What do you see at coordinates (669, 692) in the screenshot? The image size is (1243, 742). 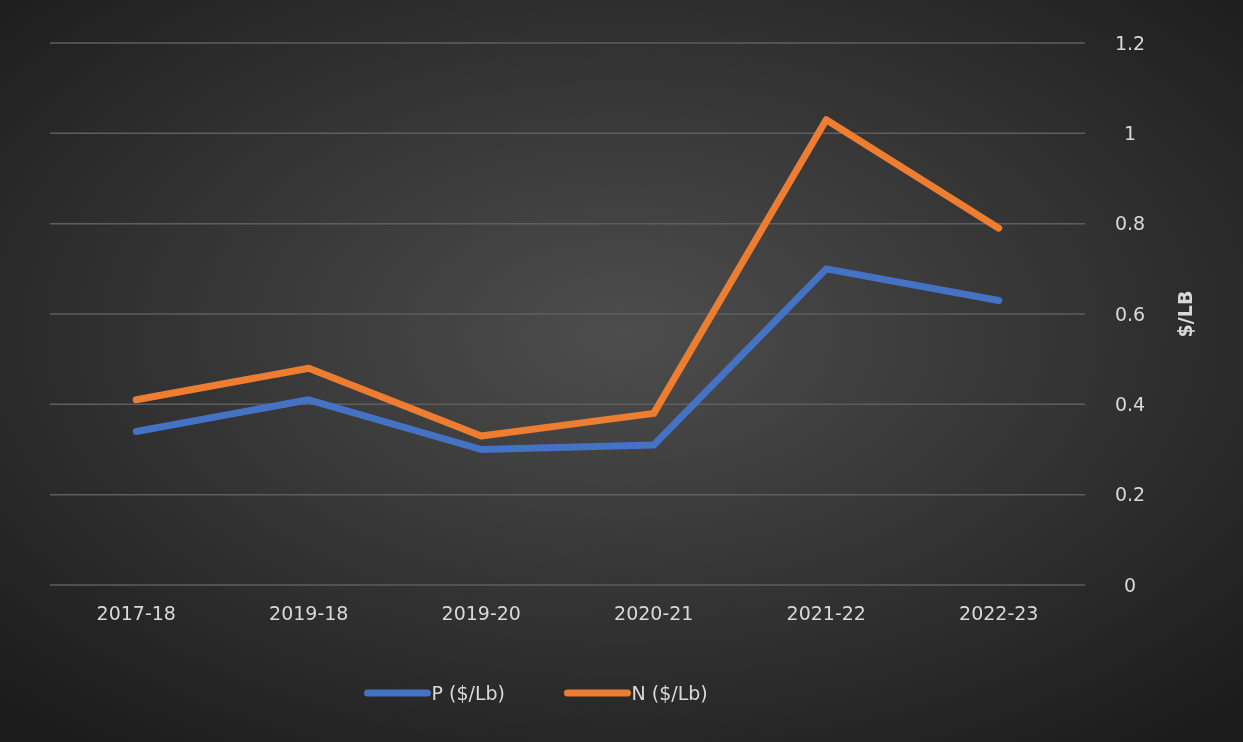 I see `legend-label: N ($/Lb)` at bounding box center [669, 692].